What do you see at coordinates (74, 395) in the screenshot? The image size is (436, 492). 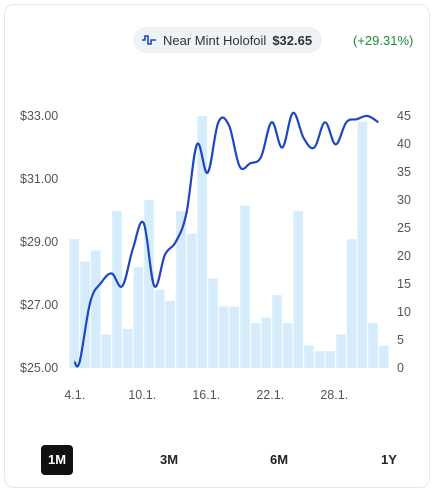 I see `x-tick-label: 4.1.` at bounding box center [74, 395].